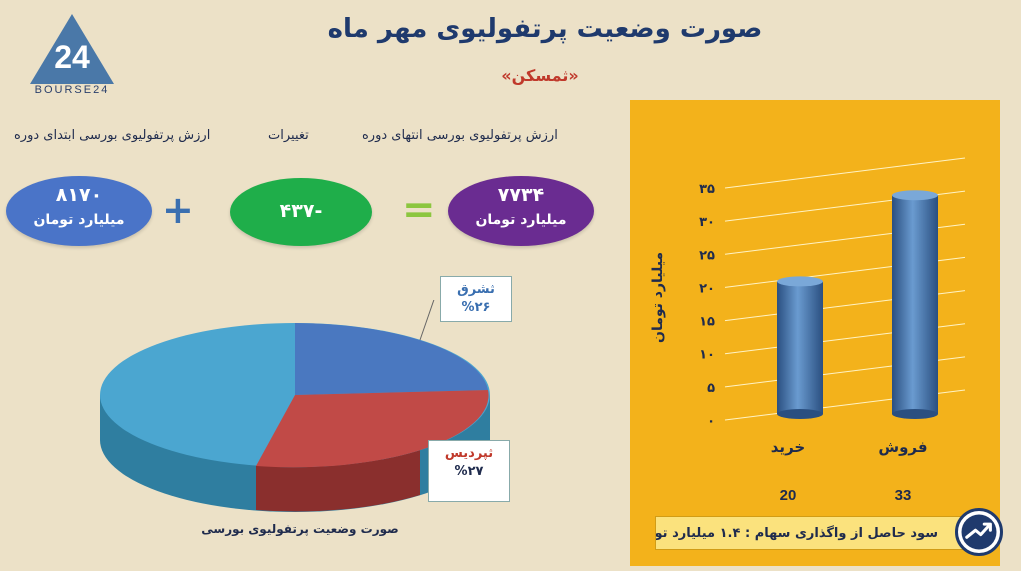 This screenshot has height=571, width=1021. I want to click on start-value-unit: میلیارد تومان, so click(79, 220).